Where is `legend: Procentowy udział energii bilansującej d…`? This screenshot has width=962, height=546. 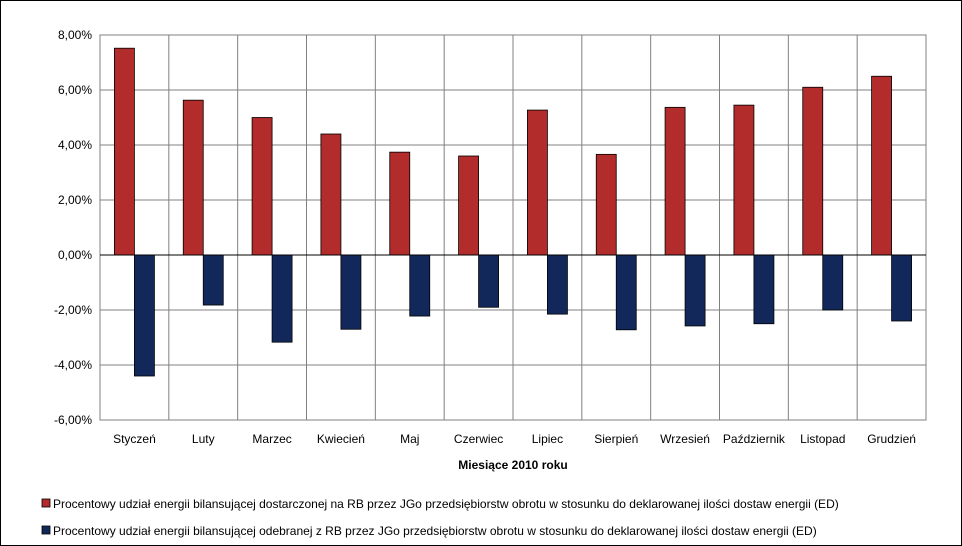
legend: Procentowy udział energii bilansującej d… is located at coordinates (440, 517).